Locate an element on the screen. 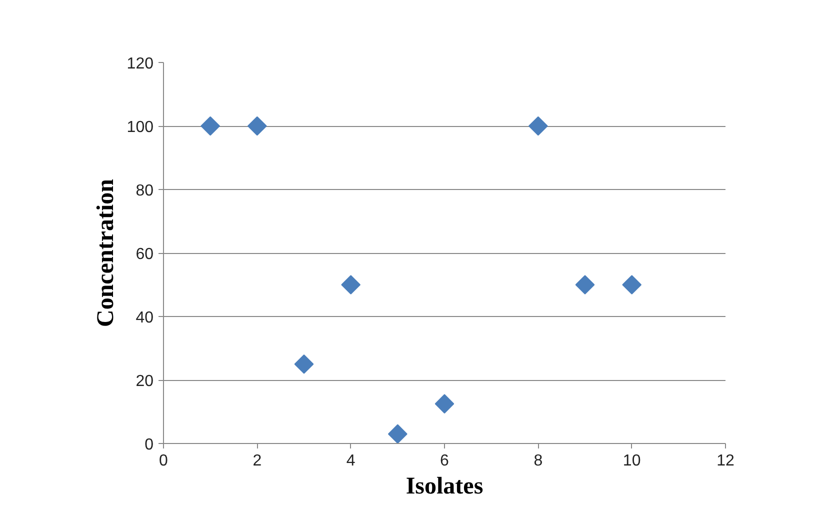 This screenshot has height=517, width=818. y-tick-label: 60 is located at coordinates (145, 254).